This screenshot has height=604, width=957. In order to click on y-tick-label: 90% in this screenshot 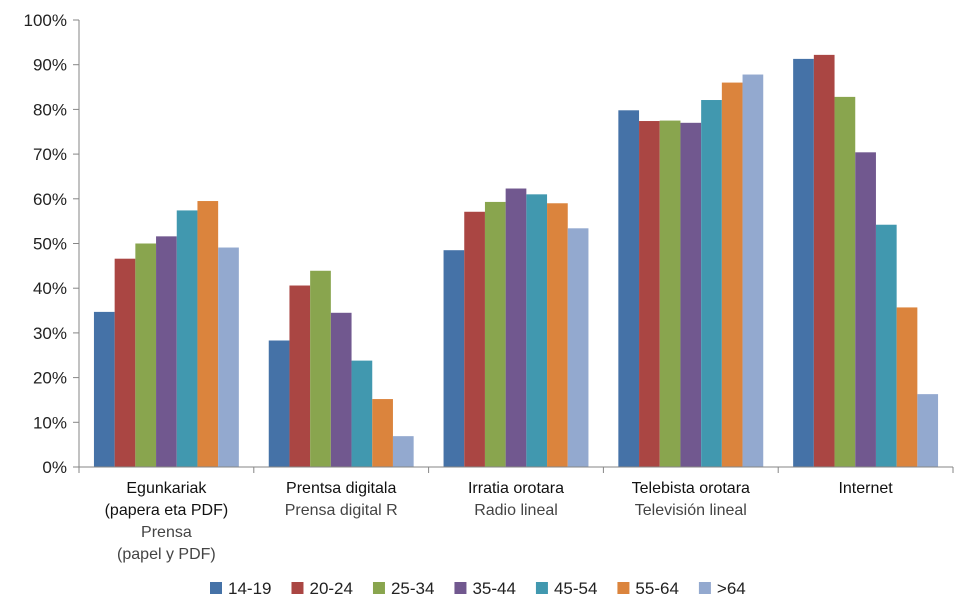, I will do `click(50, 65)`.